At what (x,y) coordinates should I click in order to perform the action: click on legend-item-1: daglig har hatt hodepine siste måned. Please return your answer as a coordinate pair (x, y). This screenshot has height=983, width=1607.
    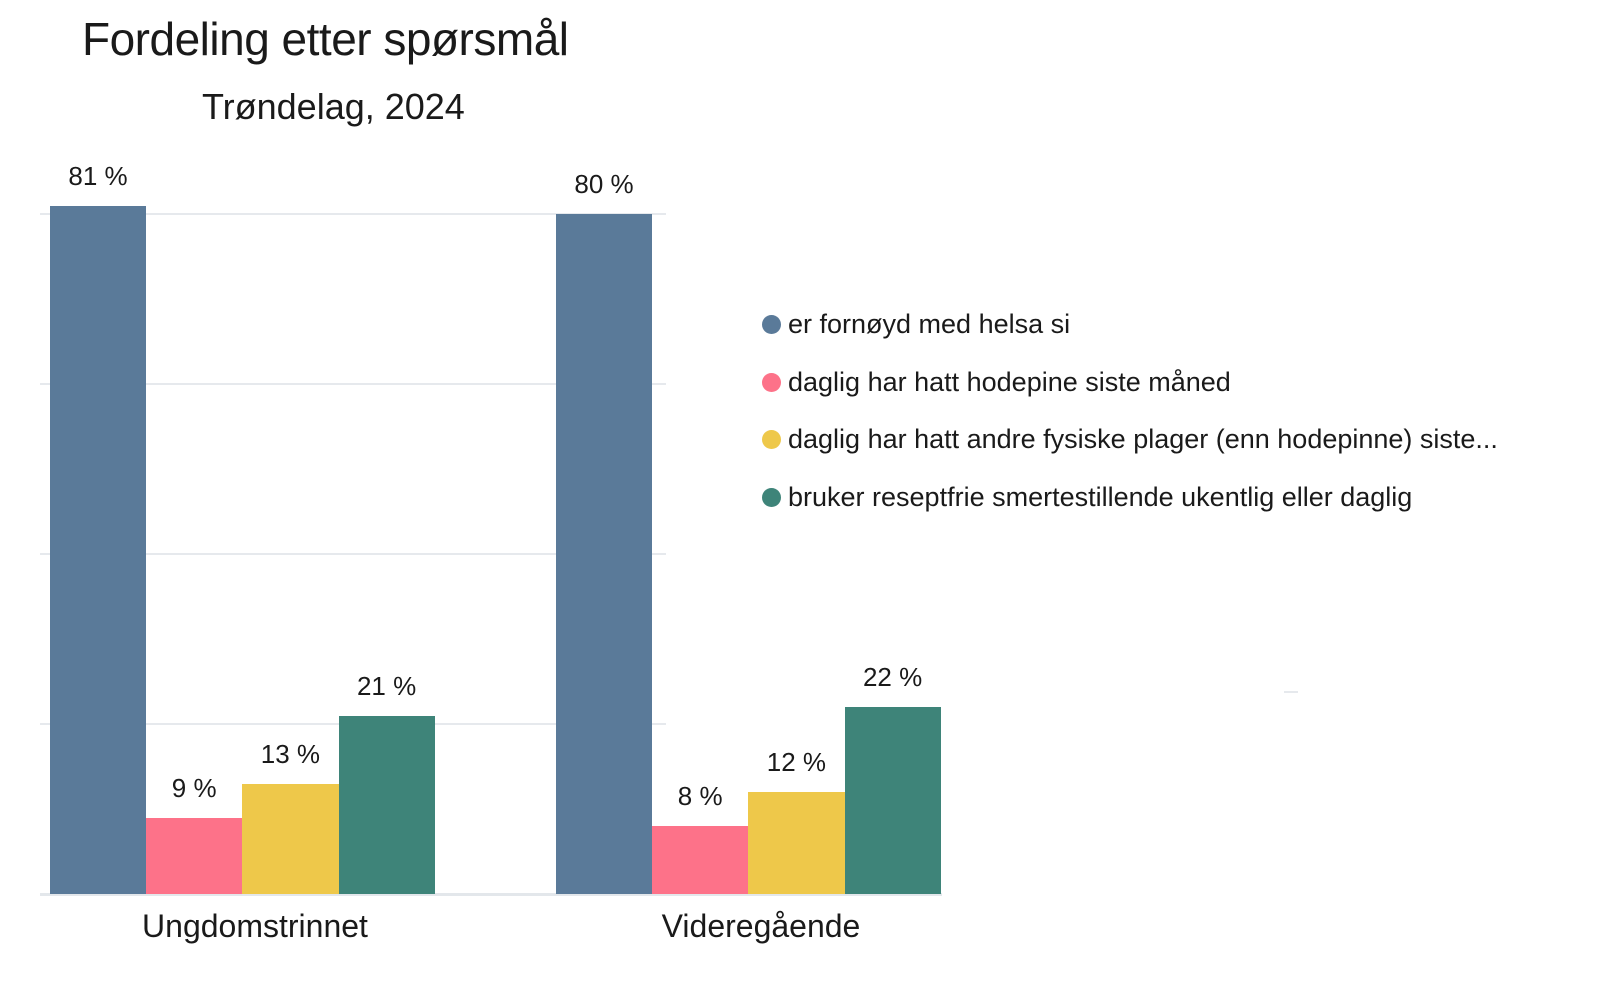
    Looking at the image, I should click on (1130, 383).